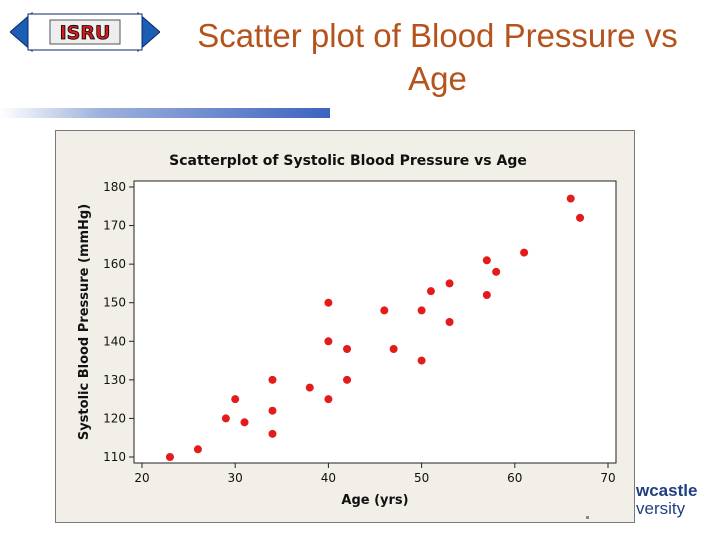 This screenshot has height=540, width=720. Describe the element at coordinates (84, 322) in the screenshot. I see `y-axis-label: Systolic Blood Pressure (mmHg)` at that location.